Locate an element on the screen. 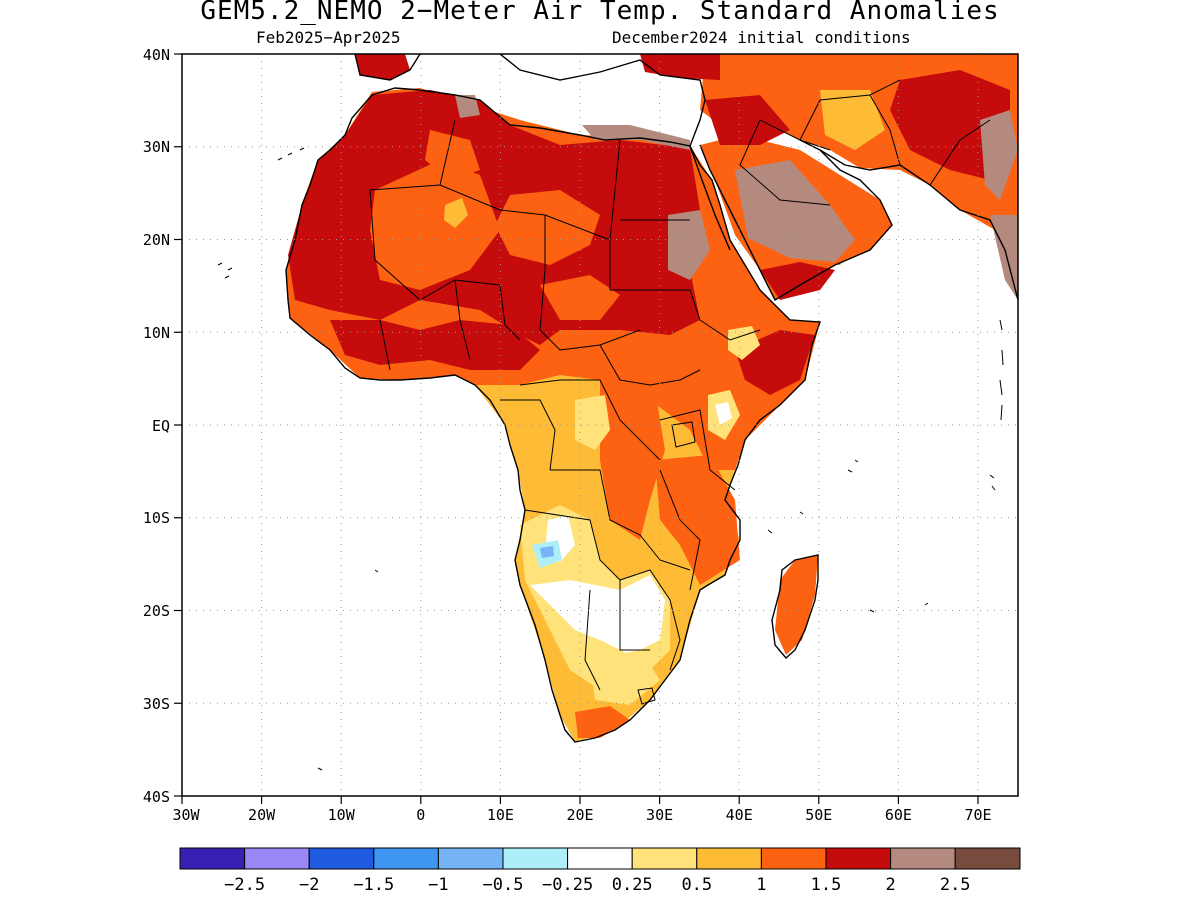 This screenshot has height=900, width=1200. colorbar-label-1: −2.5 is located at coordinates (244, 885).